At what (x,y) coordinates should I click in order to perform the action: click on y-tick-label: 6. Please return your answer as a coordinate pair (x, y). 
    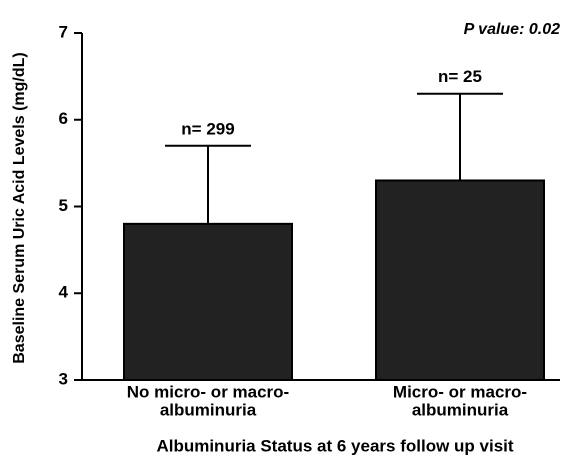
    Looking at the image, I should click on (63, 118).